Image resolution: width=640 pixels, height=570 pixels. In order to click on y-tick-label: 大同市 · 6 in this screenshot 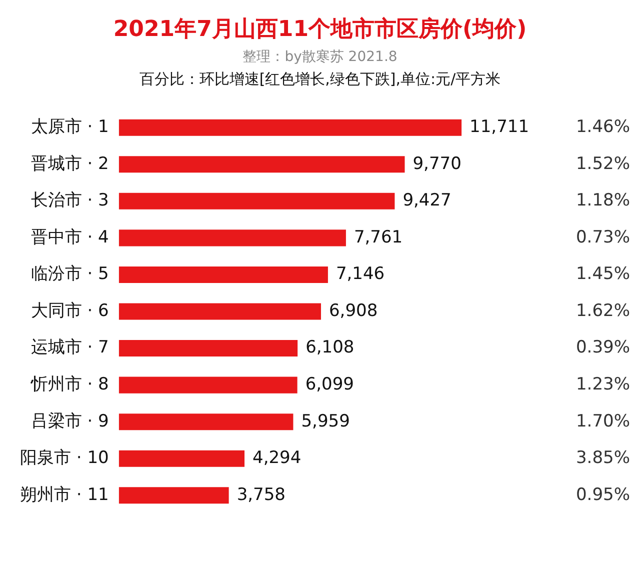, I will do `click(69, 310)`.